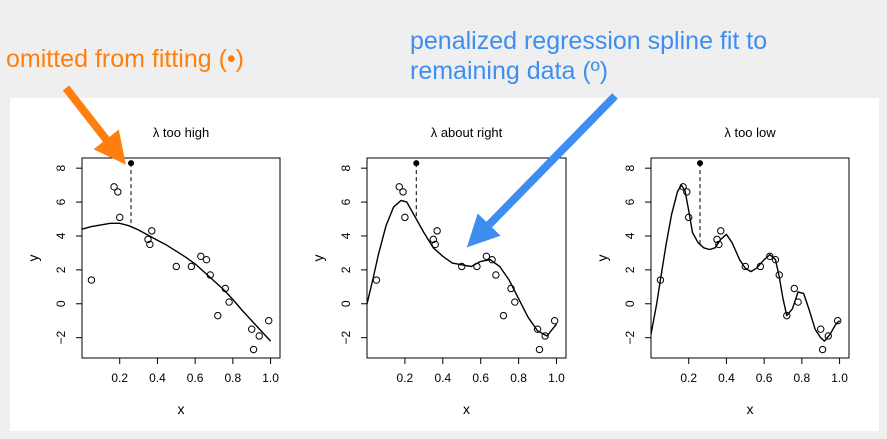 The height and width of the screenshot is (439, 887). Describe the element at coordinates (542, 170) in the screenshot. I see `arrow-blue` at that location.